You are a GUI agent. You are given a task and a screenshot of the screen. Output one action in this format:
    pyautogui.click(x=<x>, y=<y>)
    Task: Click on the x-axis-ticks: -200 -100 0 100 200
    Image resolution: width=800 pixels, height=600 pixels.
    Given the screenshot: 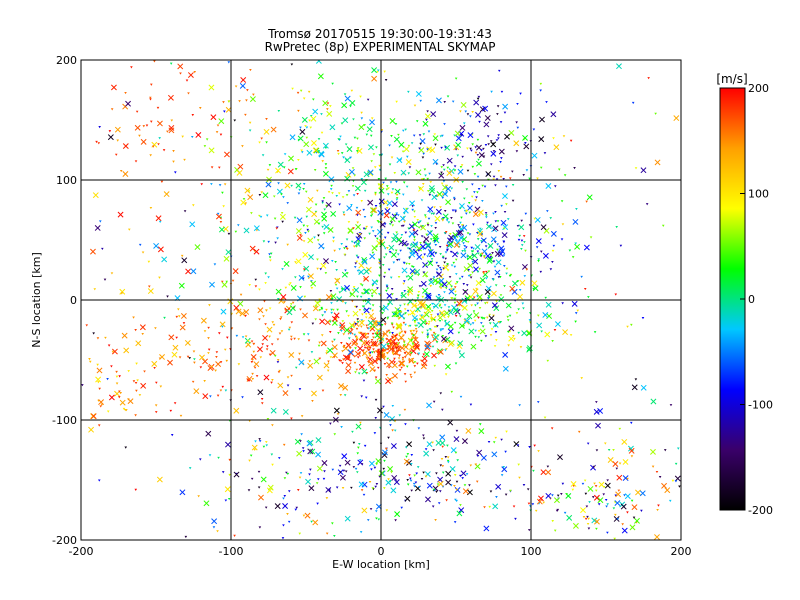 What is the action you would take?
    pyautogui.click(x=380, y=546)
    